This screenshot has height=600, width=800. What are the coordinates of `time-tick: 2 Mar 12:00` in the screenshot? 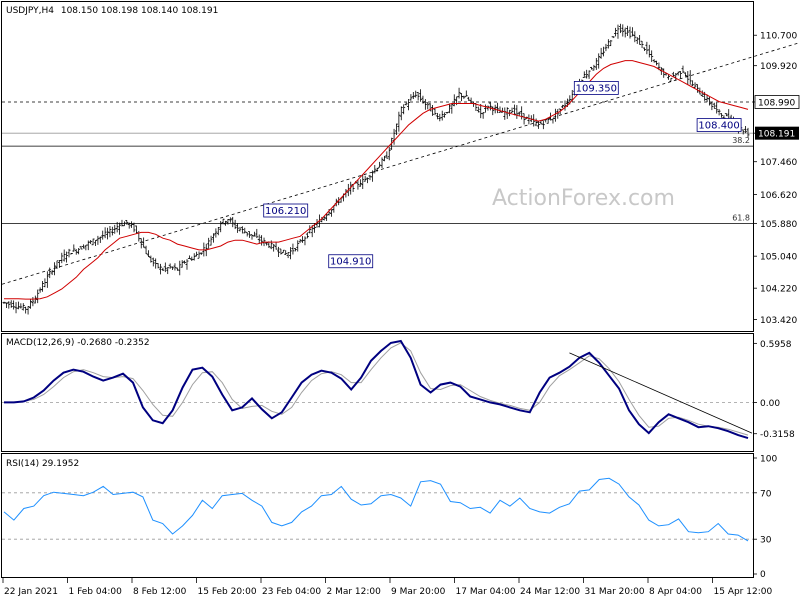 It's located at (354, 592).